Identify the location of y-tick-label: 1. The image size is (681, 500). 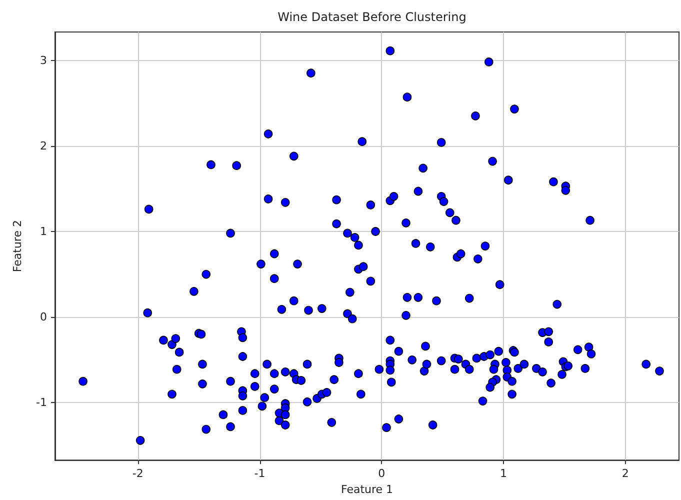
(43, 231).